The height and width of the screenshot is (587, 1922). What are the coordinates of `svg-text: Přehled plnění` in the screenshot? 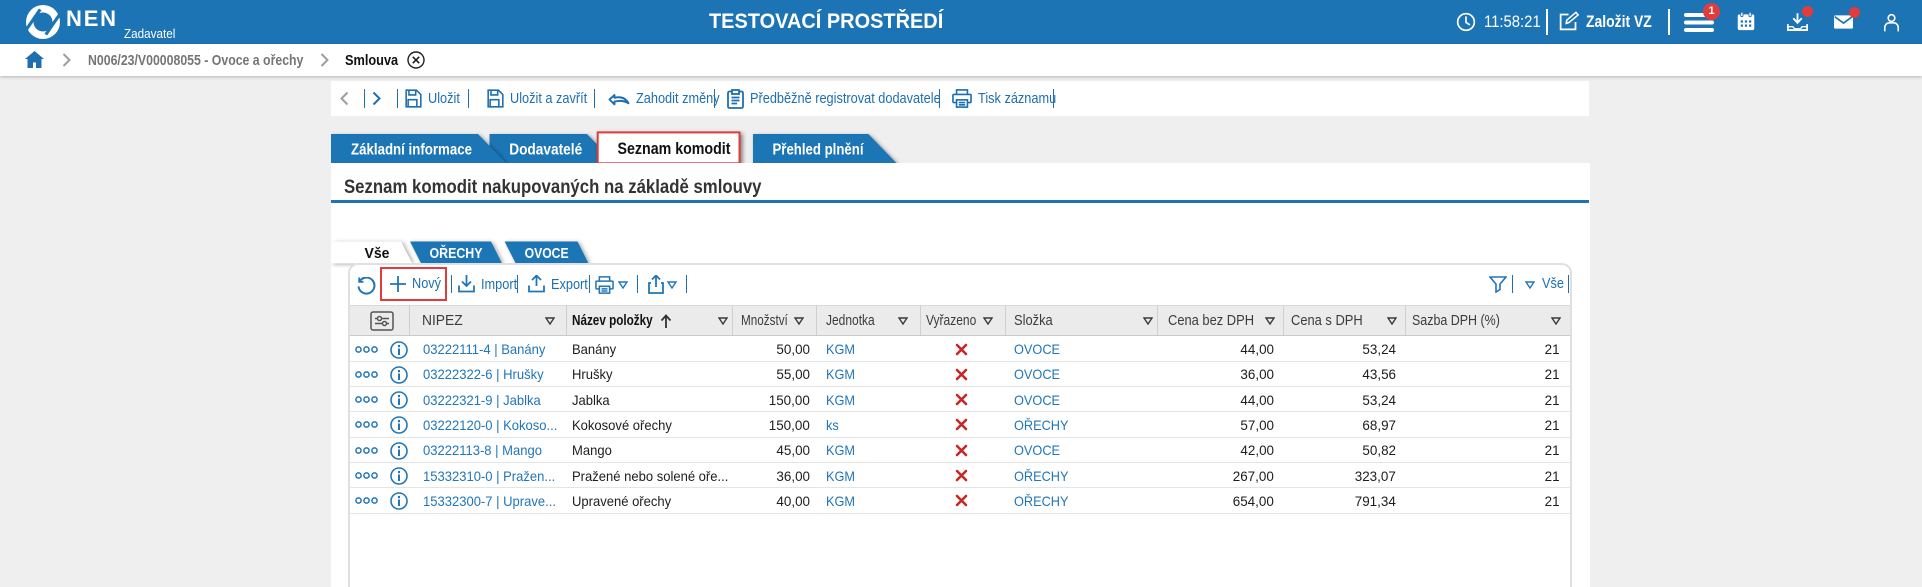 It's located at (819, 150).